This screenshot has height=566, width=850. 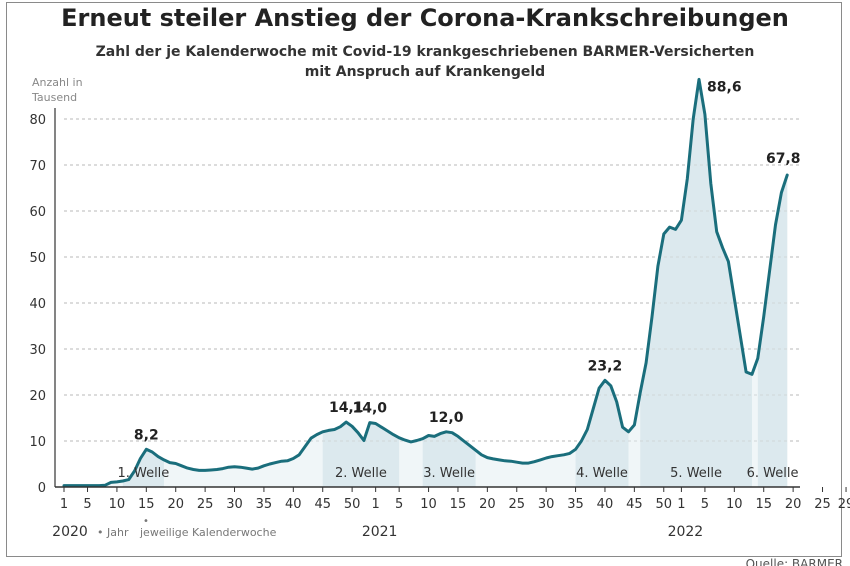 I want to click on x-tick-label-13: 10, so click(x=428, y=504).